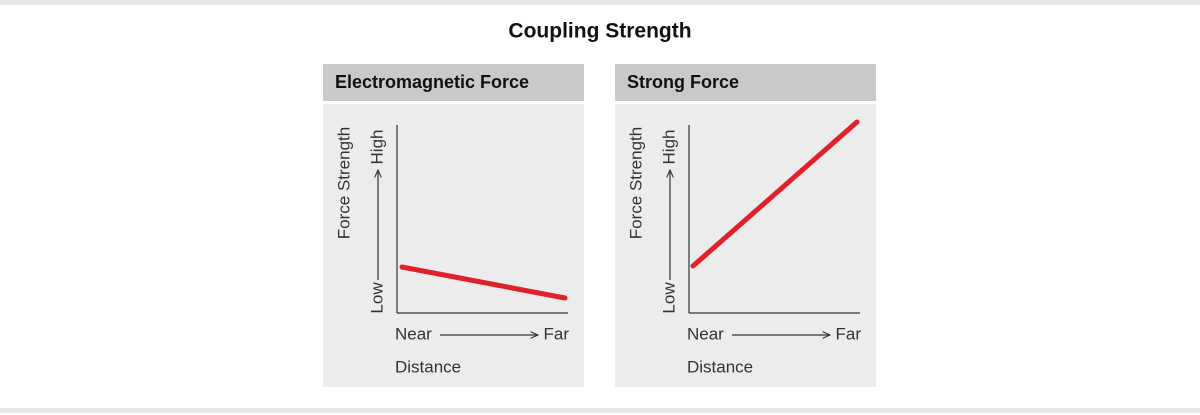  Describe the element at coordinates (683, 82) in the screenshot. I see `panel-title: Strong Force` at that location.